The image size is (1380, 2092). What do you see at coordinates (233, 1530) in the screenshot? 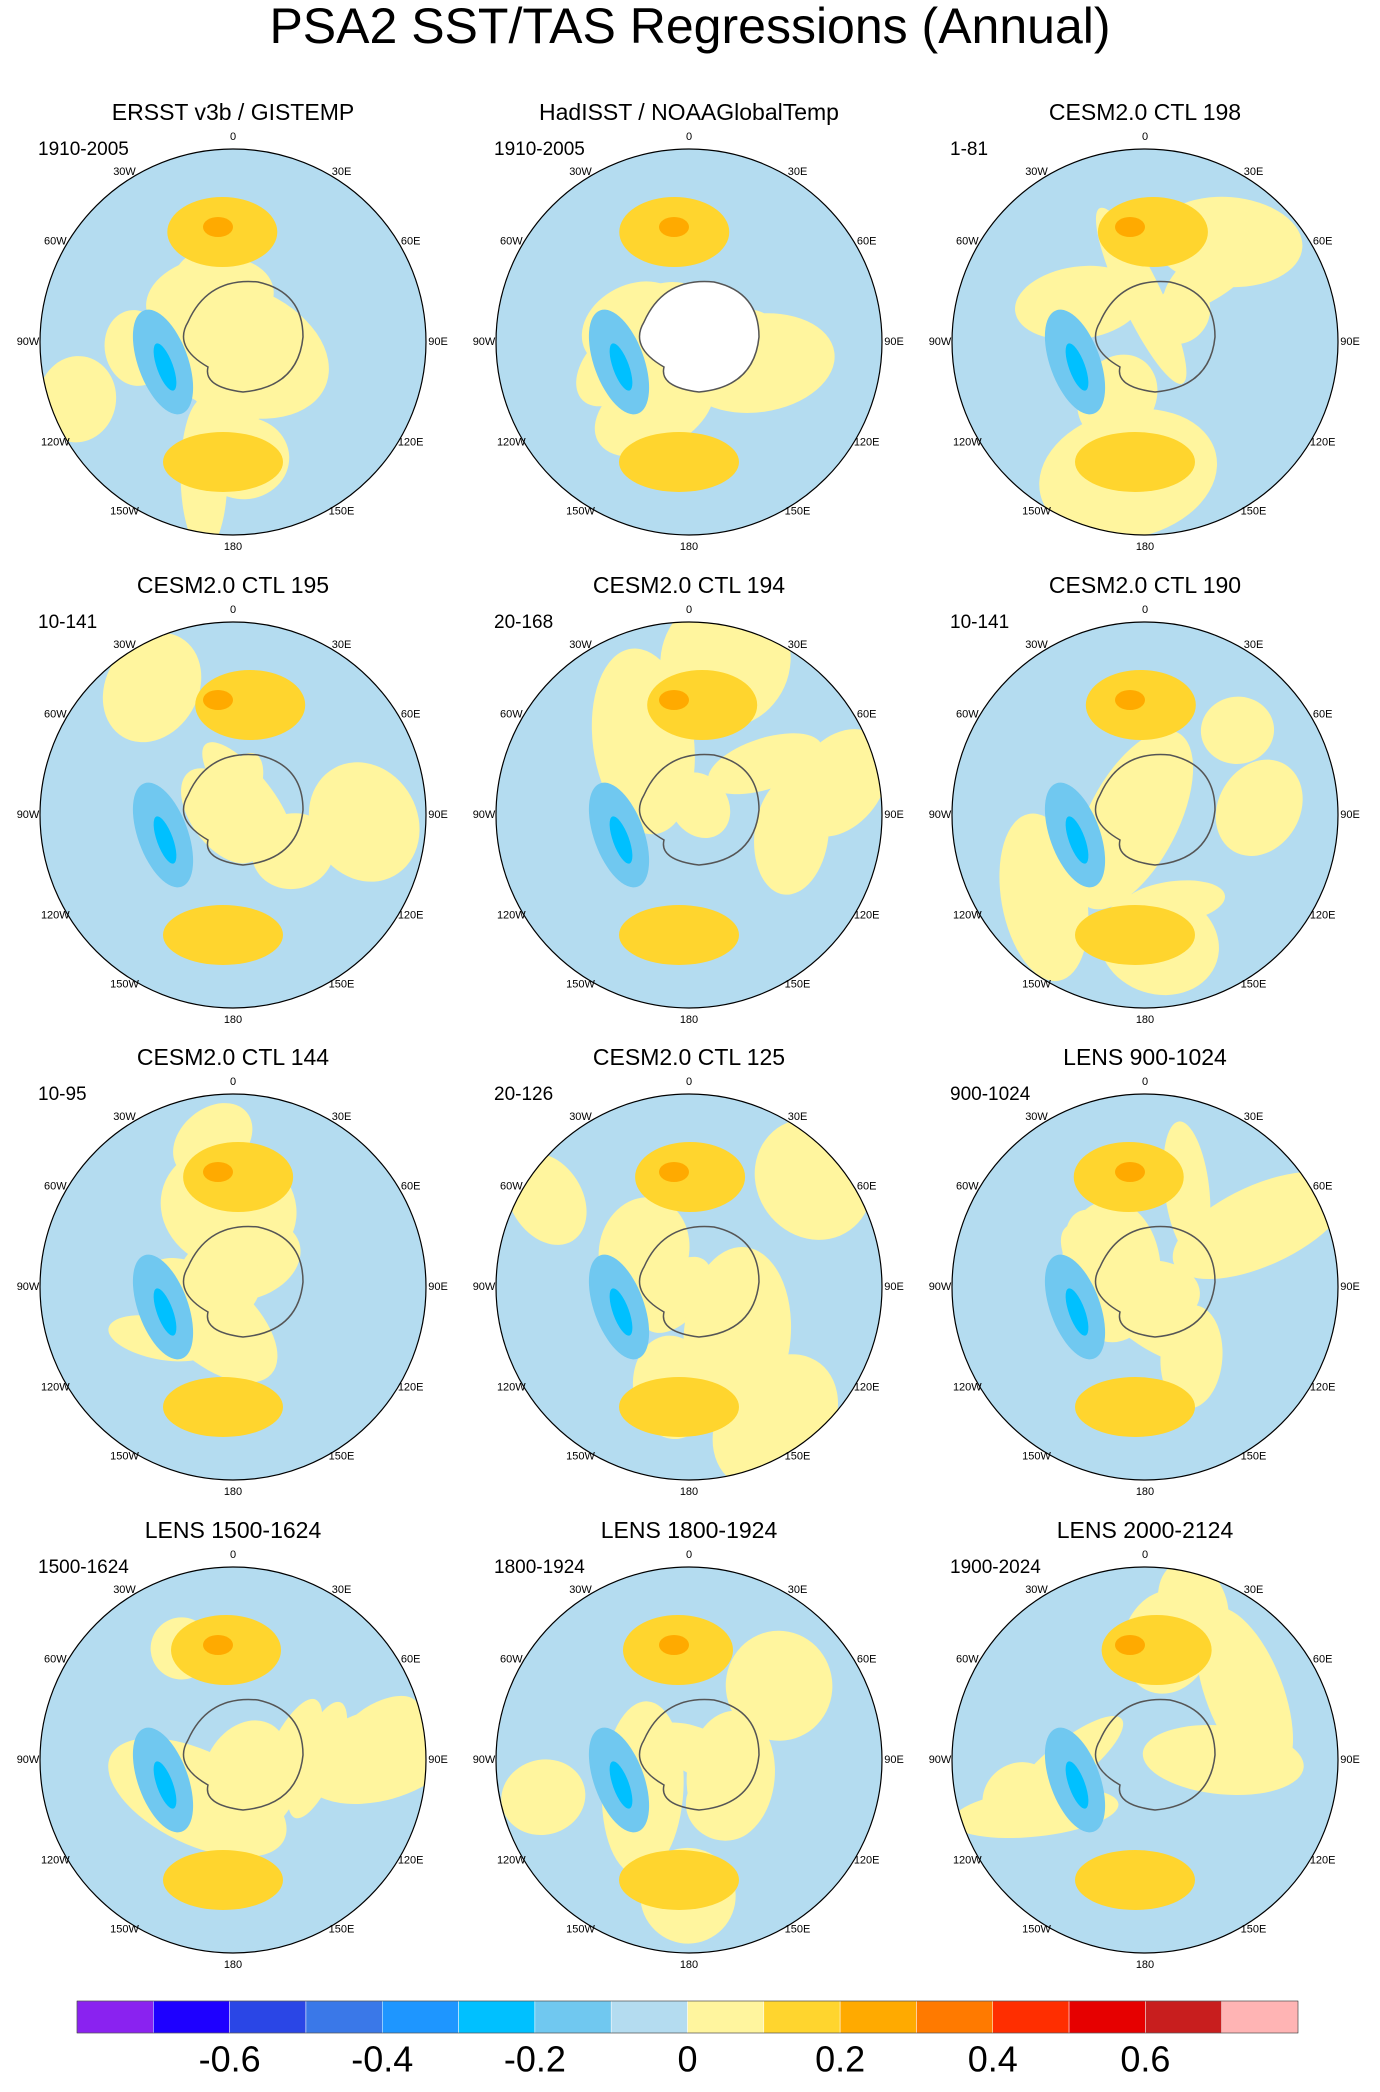
I see `panel-title: LENS 1500-1624` at bounding box center [233, 1530].